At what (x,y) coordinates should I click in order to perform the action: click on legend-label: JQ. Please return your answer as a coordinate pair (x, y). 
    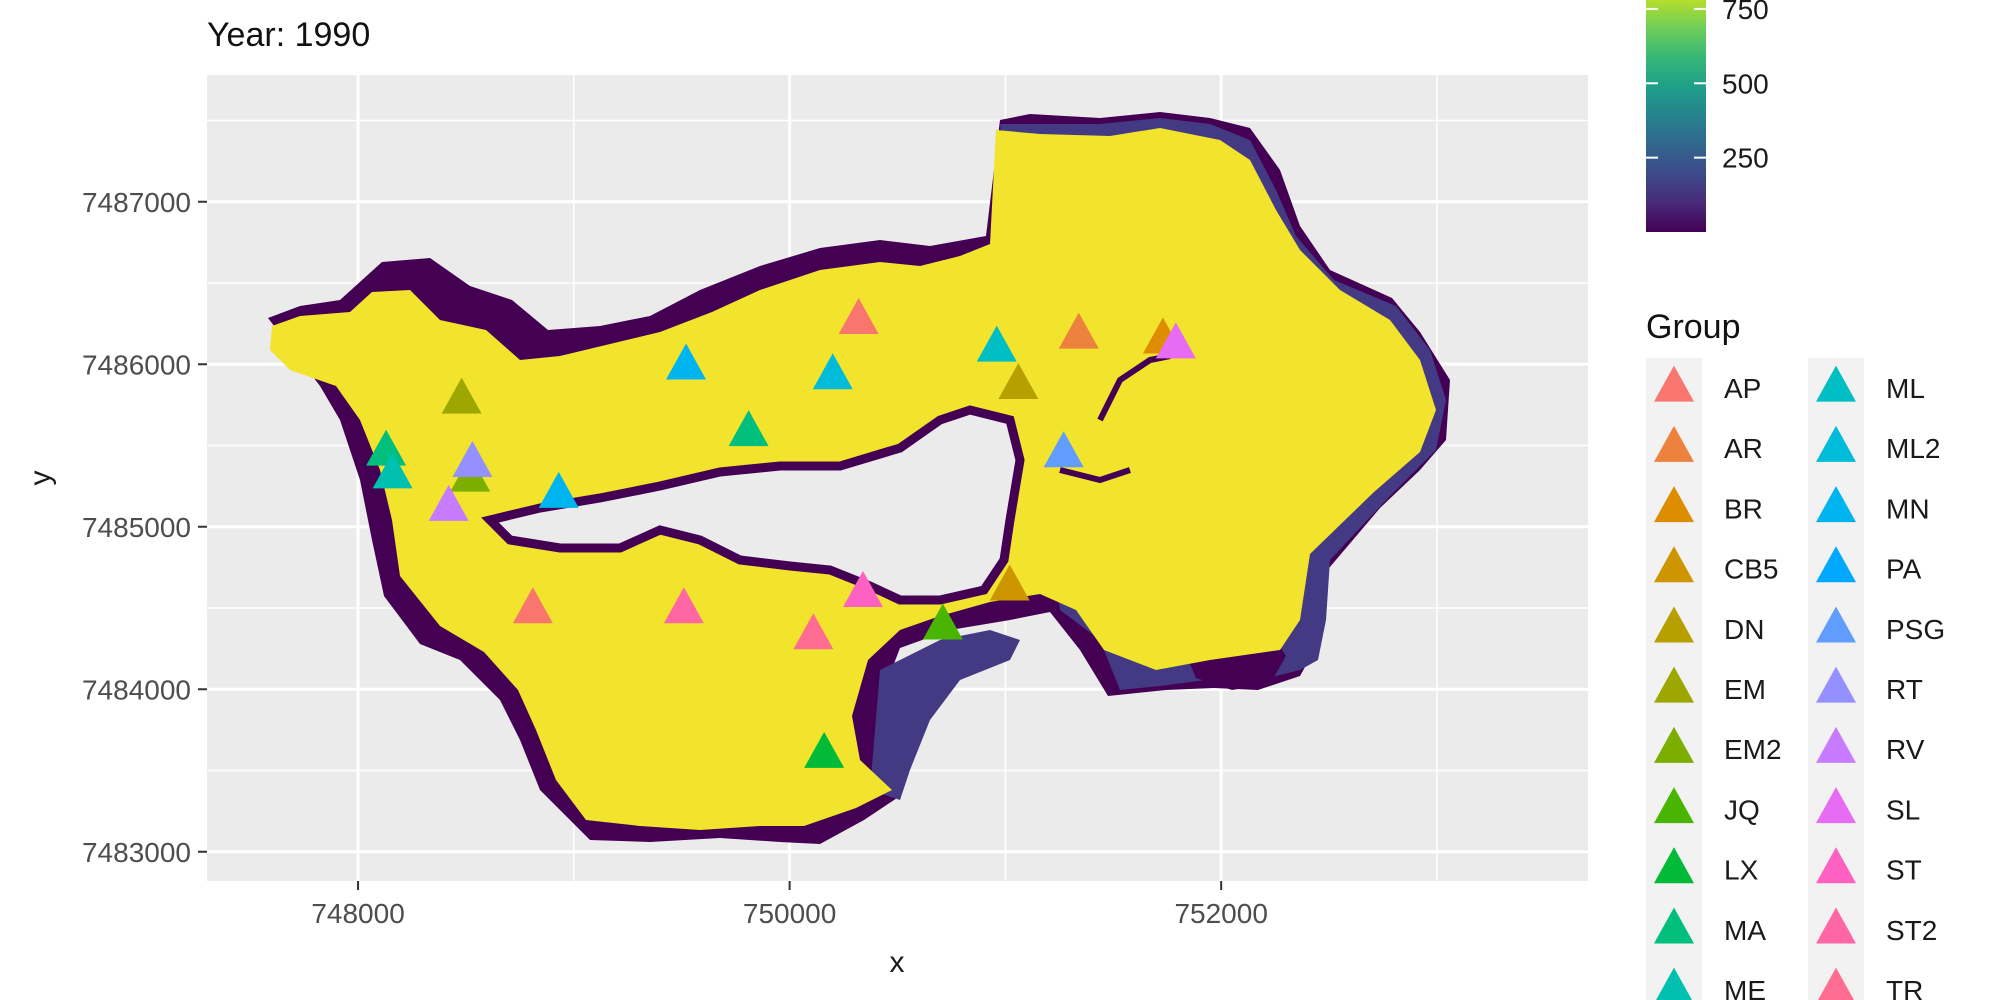
    Looking at the image, I should click on (1742, 809).